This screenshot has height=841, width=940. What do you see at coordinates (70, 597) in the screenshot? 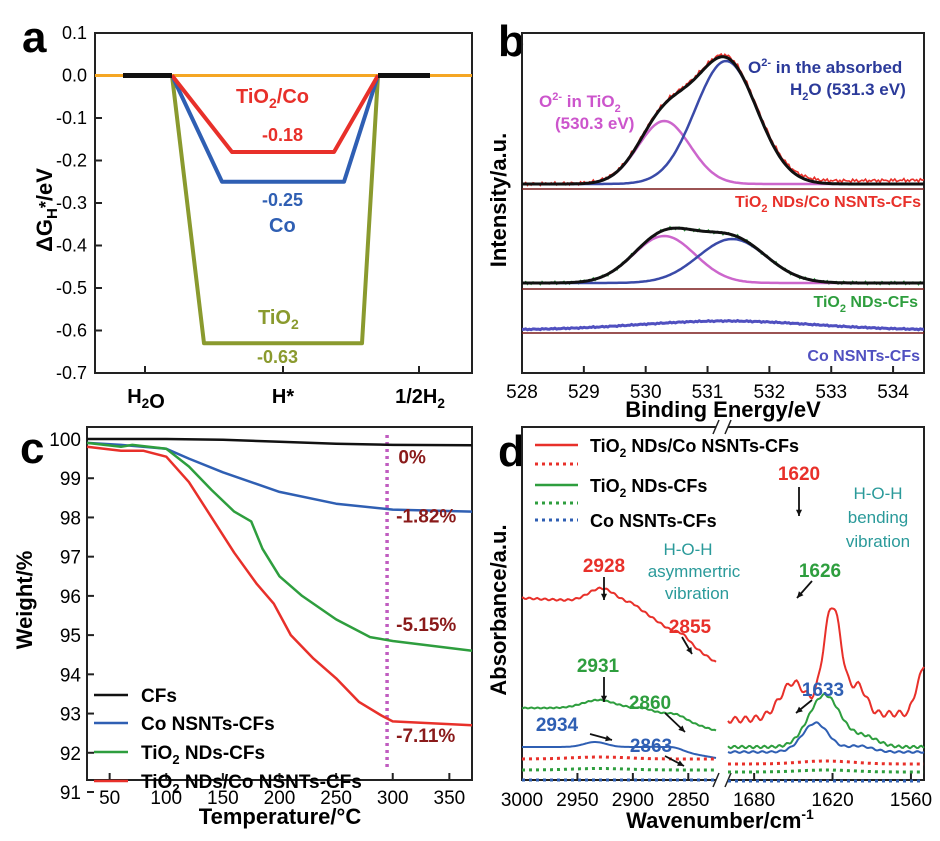
I see `y-tick-label-c: 96` at bounding box center [70, 597].